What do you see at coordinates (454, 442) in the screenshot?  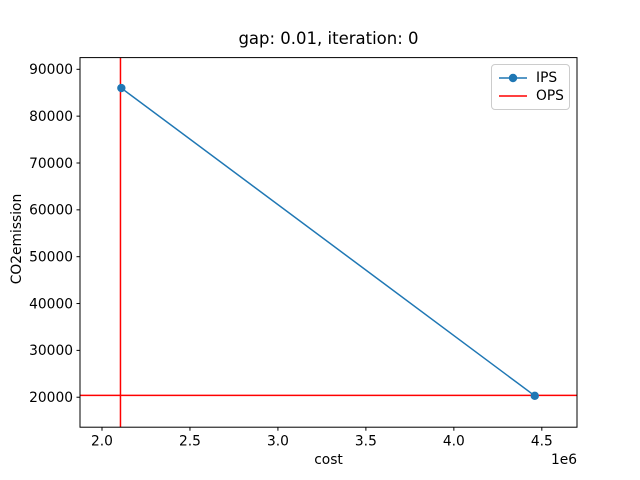 I see `x-tick-label: 4.0` at bounding box center [454, 442].